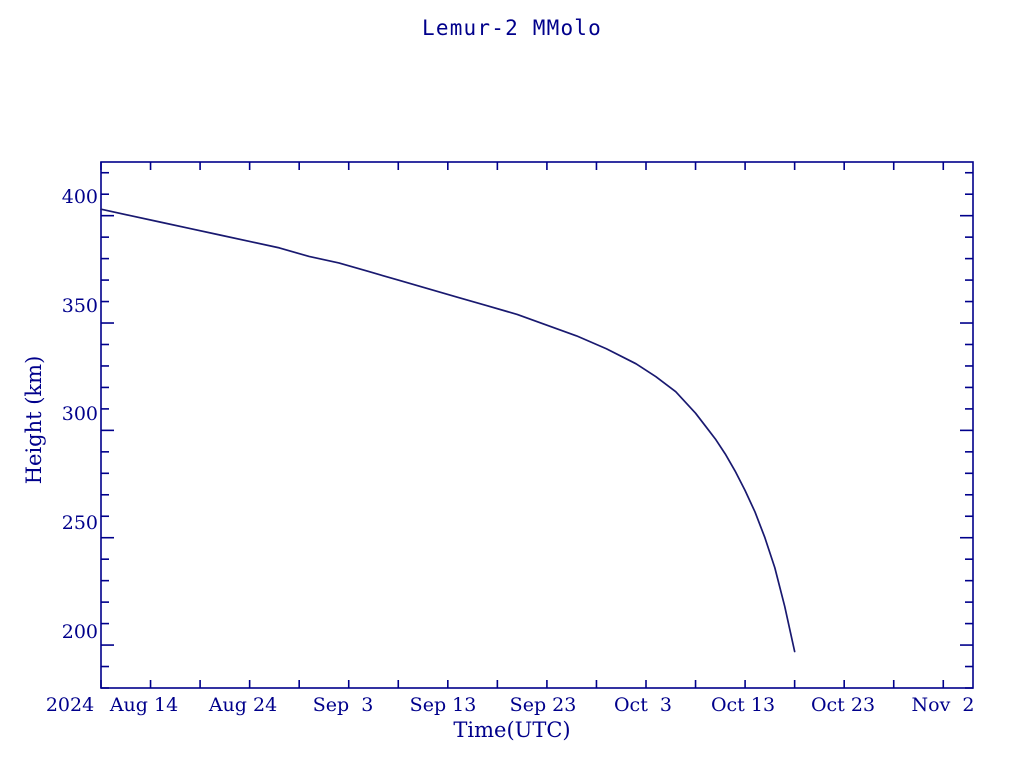 The image size is (1024, 768). What do you see at coordinates (512, 730) in the screenshot?
I see `x-axis-title: Time(UTC)` at bounding box center [512, 730].